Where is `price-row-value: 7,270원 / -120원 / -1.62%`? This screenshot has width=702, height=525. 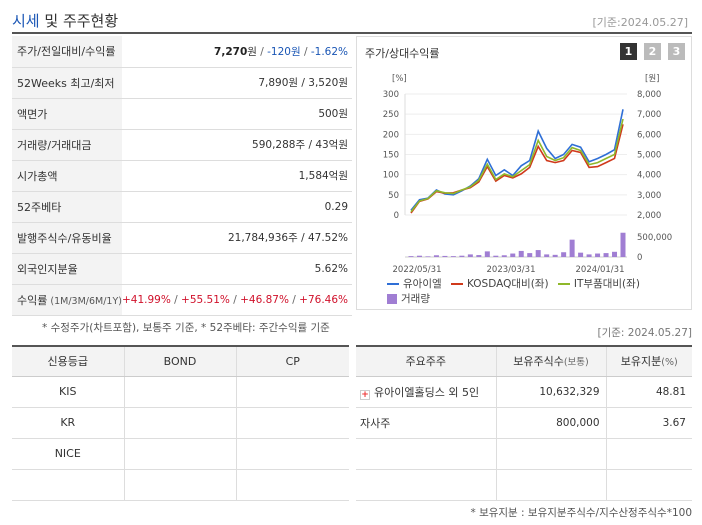 price-row-value: 7,270원 / -120원 / -1.62% is located at coordinates (237, 52).